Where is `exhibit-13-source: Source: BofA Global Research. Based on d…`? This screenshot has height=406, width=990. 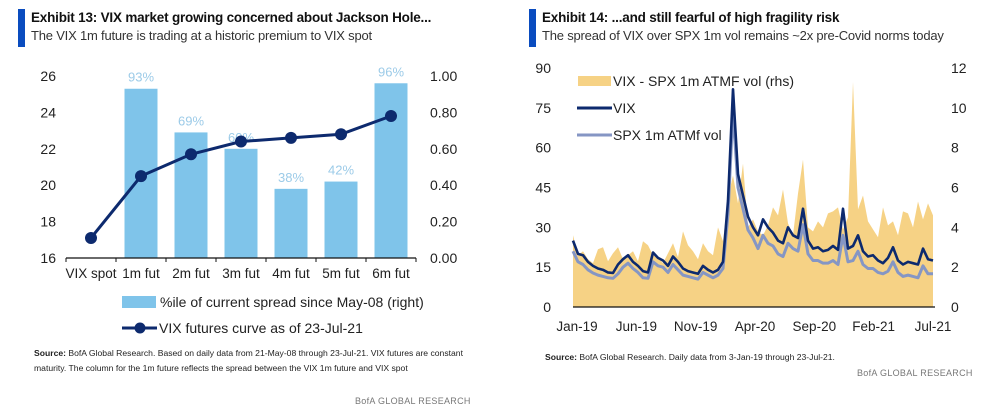 exhibit-13-source: Source: BofA Global Research. Based on d… is located at coordinates (249, 361).